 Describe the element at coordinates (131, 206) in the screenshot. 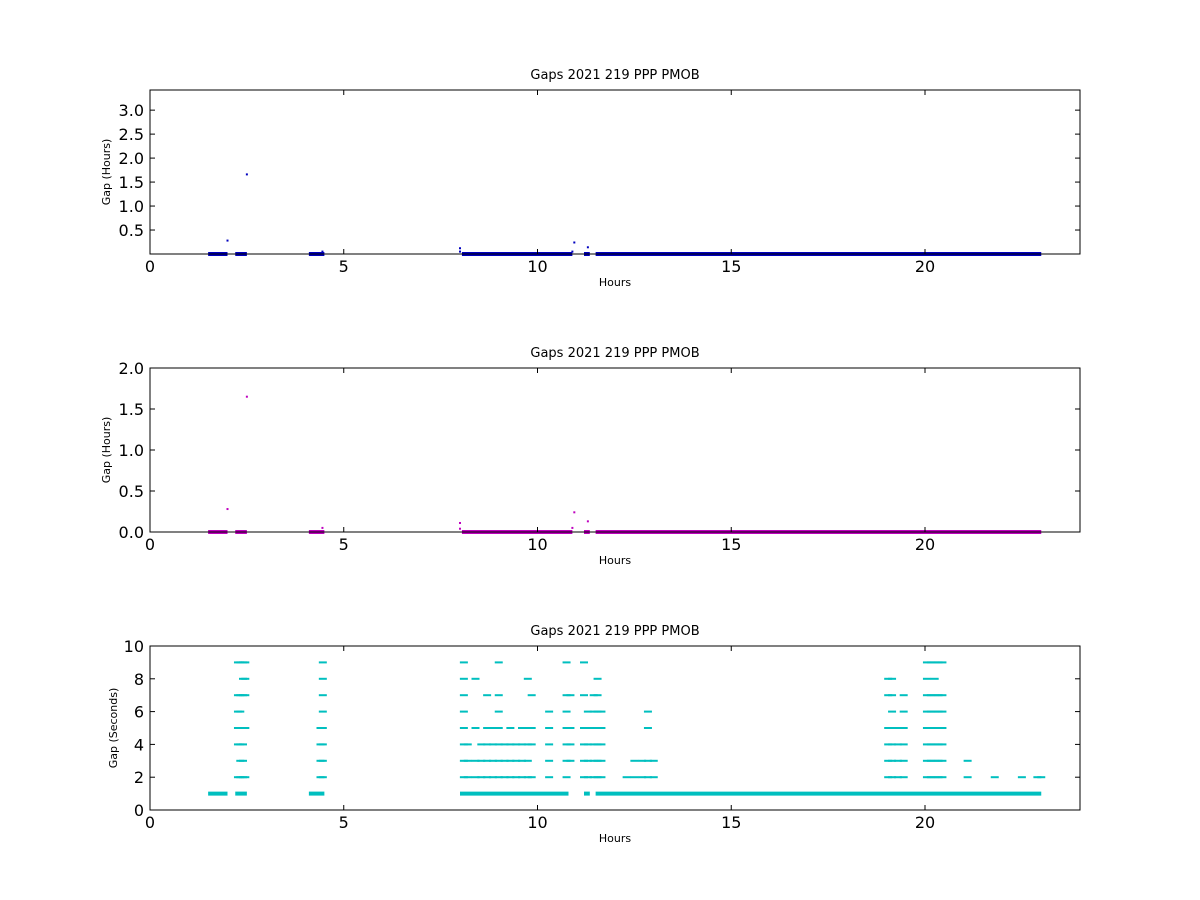

I see `y-tick-label: 1.0` at that location.